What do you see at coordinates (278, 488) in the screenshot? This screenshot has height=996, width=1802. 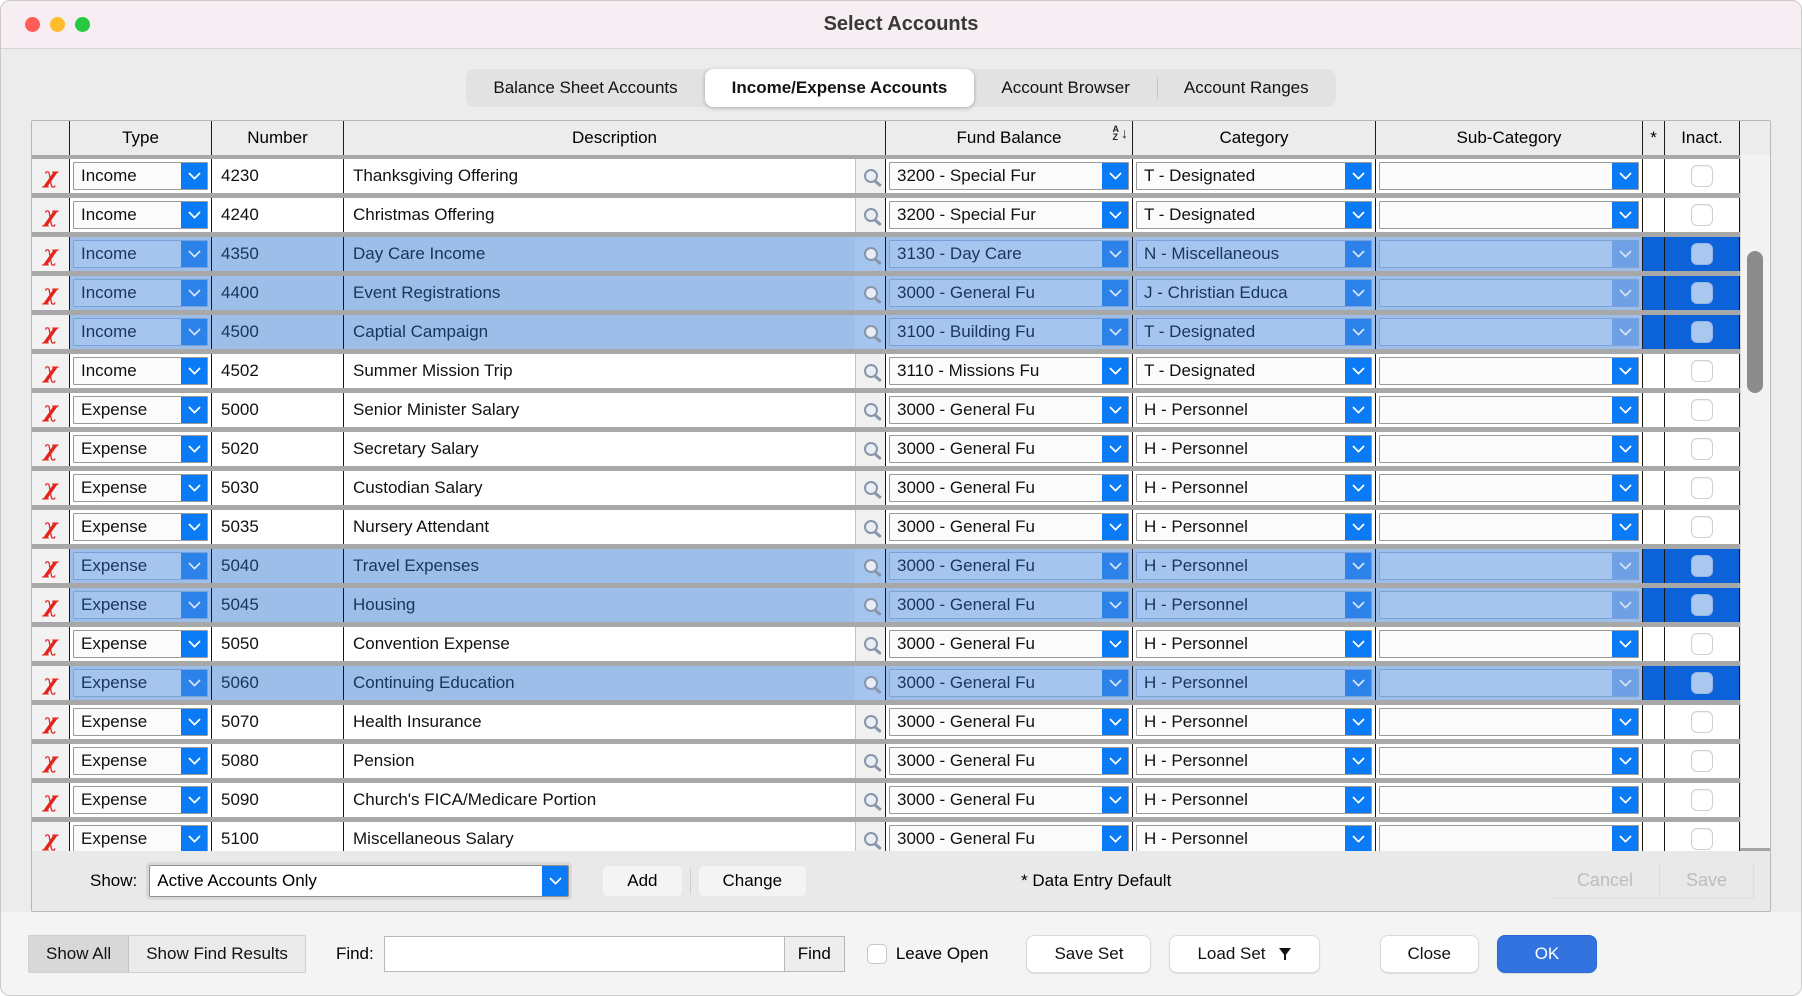 I see `account-number-cell: 5030` at bounding box center [278, 488].